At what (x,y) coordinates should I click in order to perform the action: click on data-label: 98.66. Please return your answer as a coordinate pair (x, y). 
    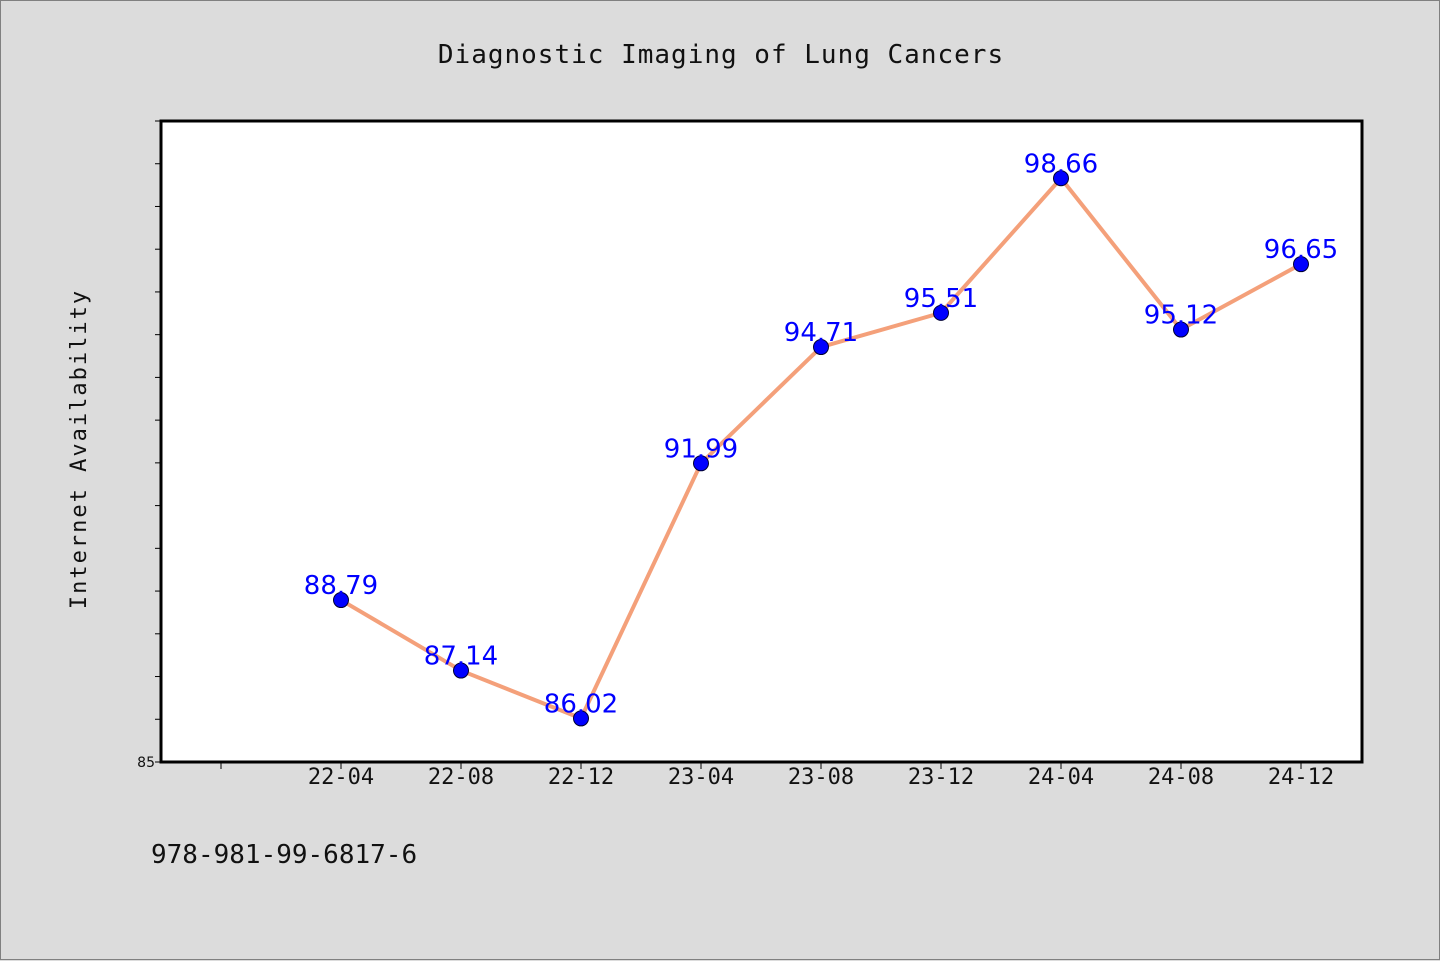
    Looking at the image, I should click on (1061, 164).